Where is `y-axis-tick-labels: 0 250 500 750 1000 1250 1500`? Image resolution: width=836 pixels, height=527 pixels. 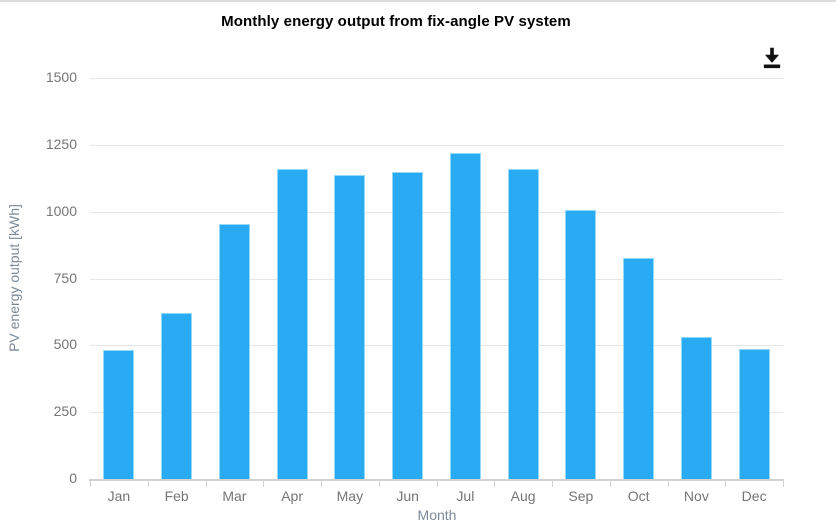 y-axis-tick-labels: 0 250 500 750 1000 1250 1500 is located at coordinates (39, 277).